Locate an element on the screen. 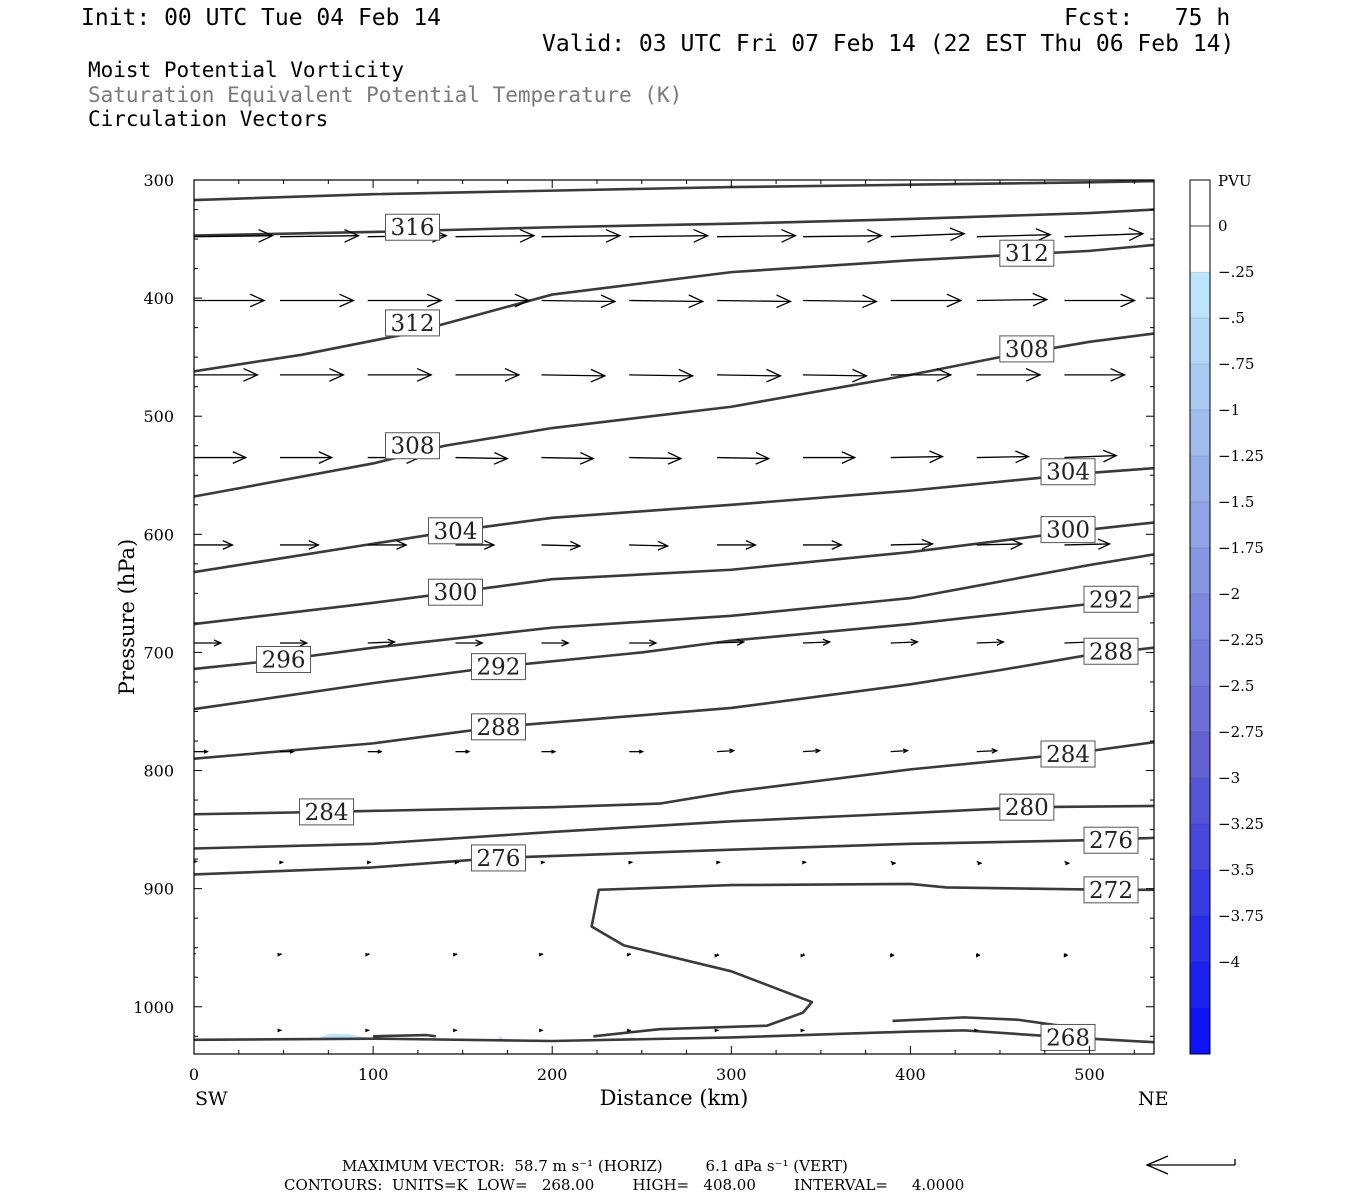 This screenshot has width=1350, height=1200. init-time: Init: 00 UTC Tue 04 Feb 14 is located at coordinates (261, 18).